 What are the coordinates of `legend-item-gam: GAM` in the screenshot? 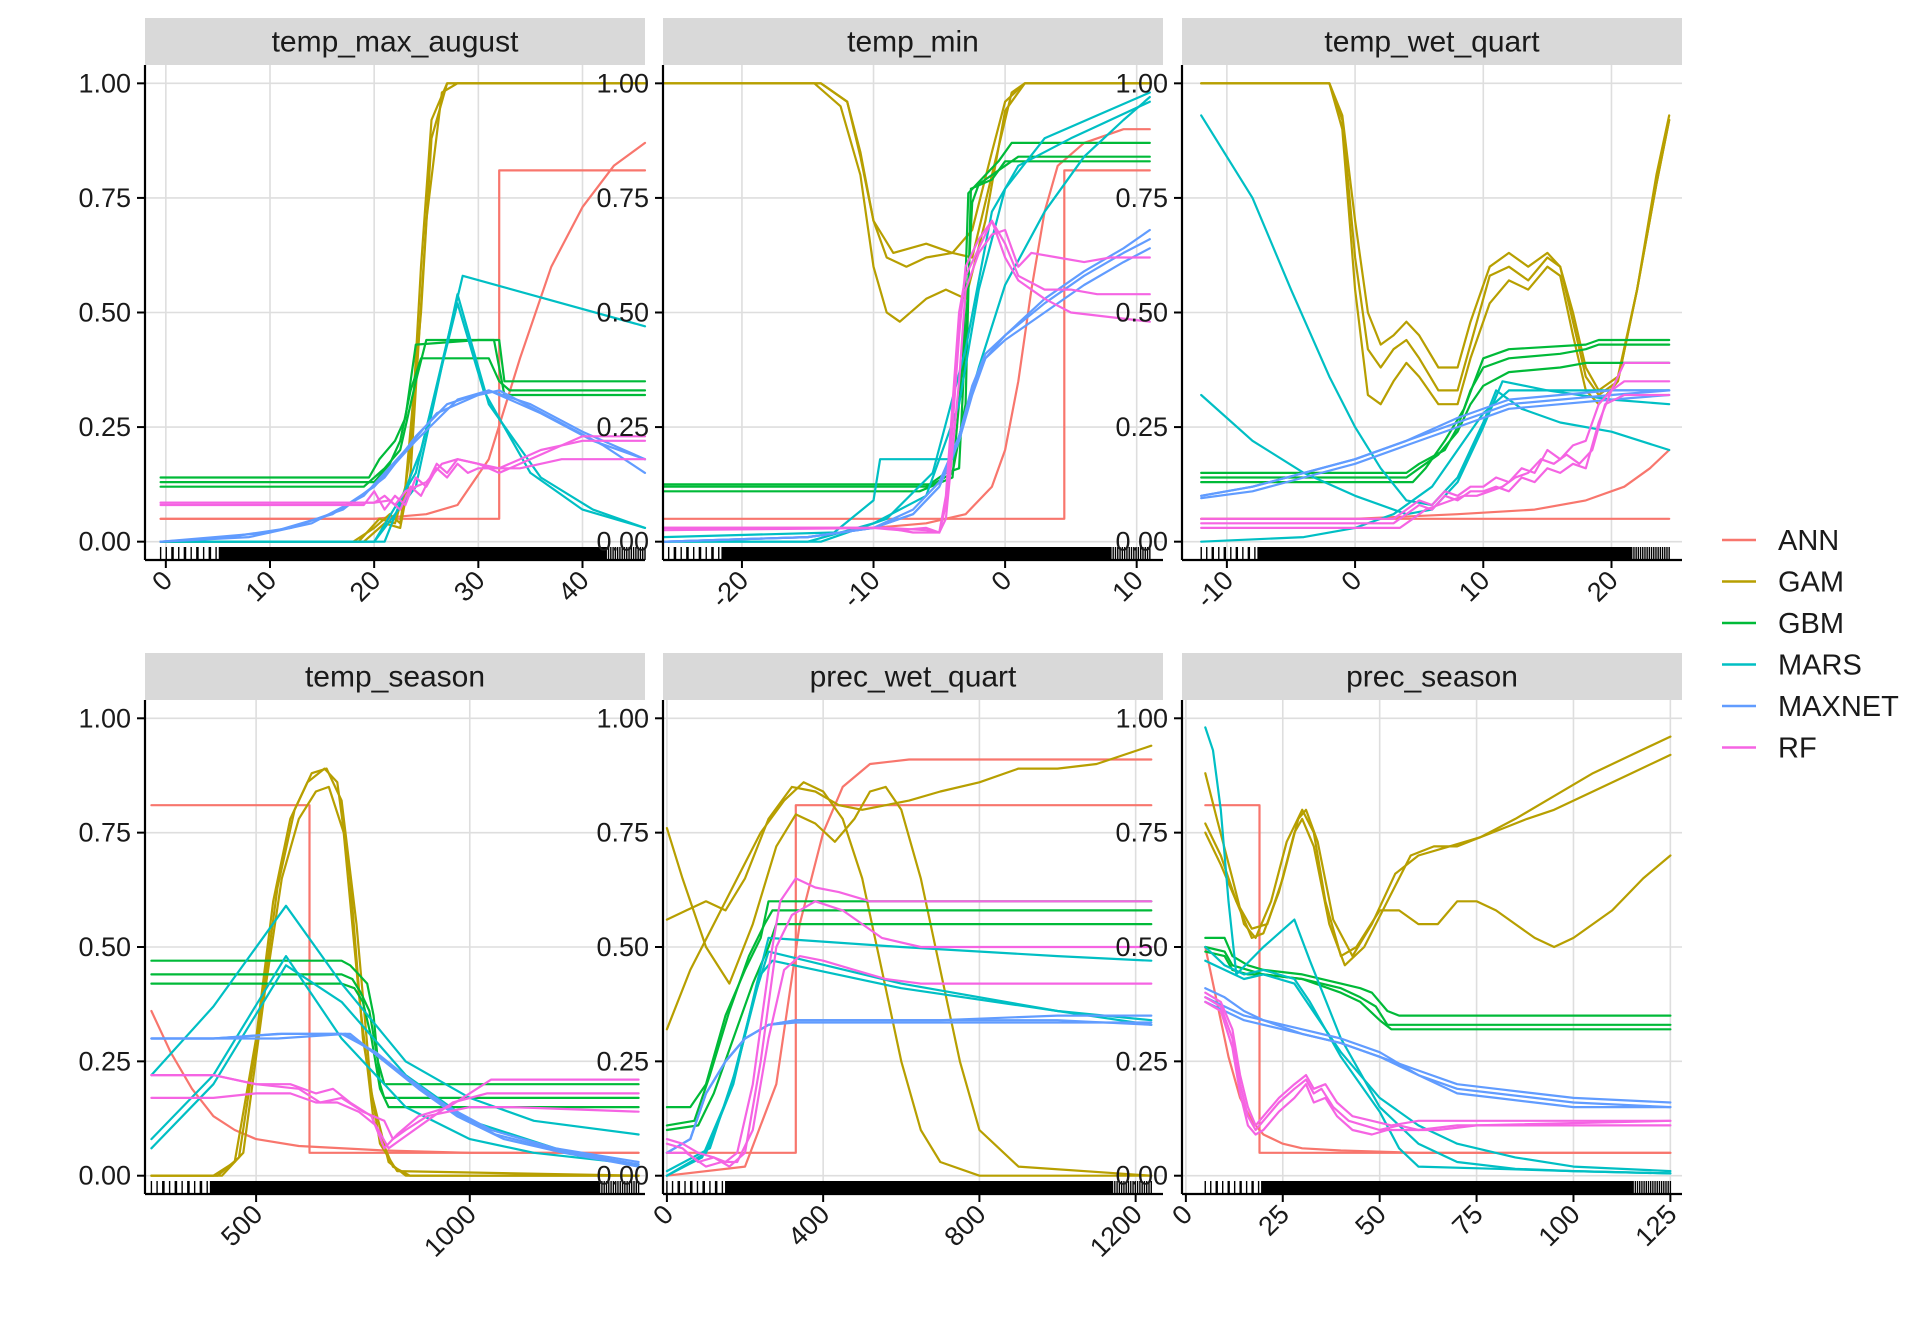 It's located at (1783, 583).